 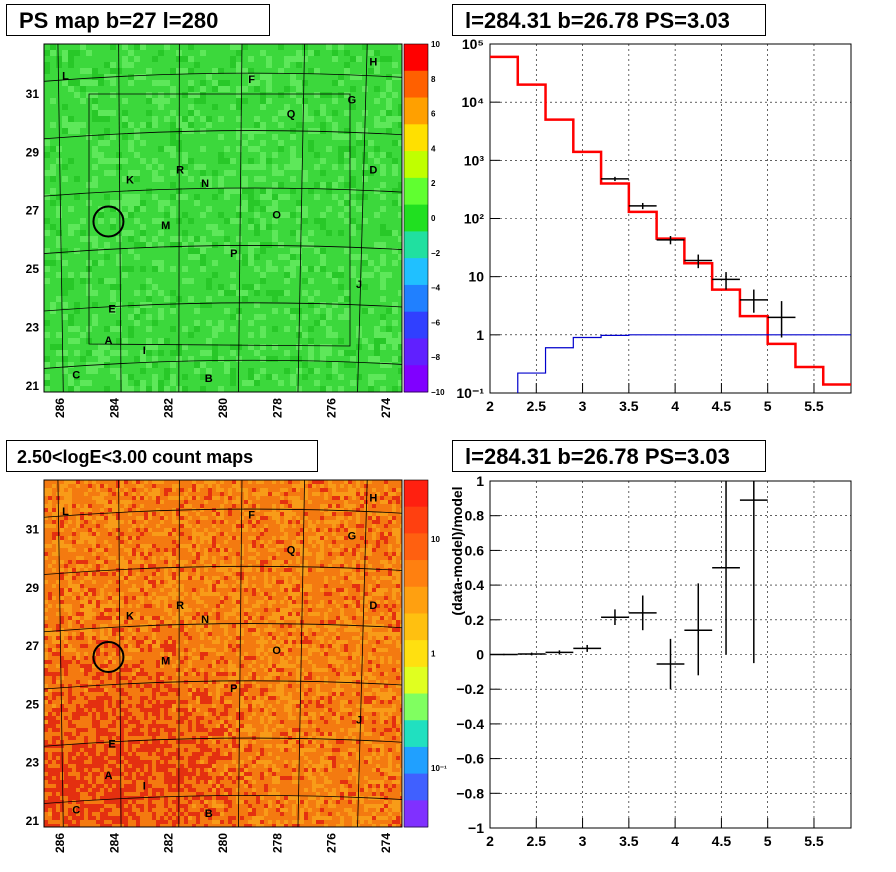 I want to click on lat-tick-label: 25, so click(x=33, y=704).